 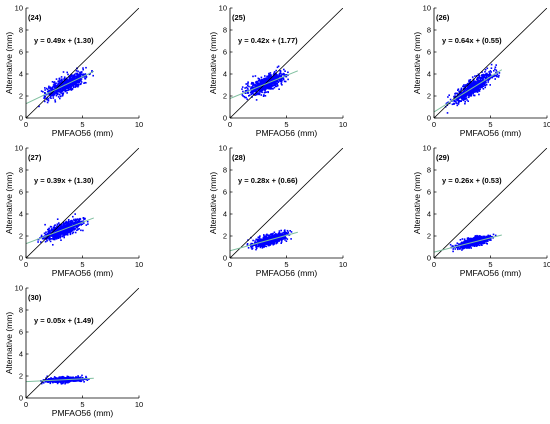 What do you see at coordinates (82, 343) in the screenshot?
I see `plot-area` at bounding box center [82, 343].